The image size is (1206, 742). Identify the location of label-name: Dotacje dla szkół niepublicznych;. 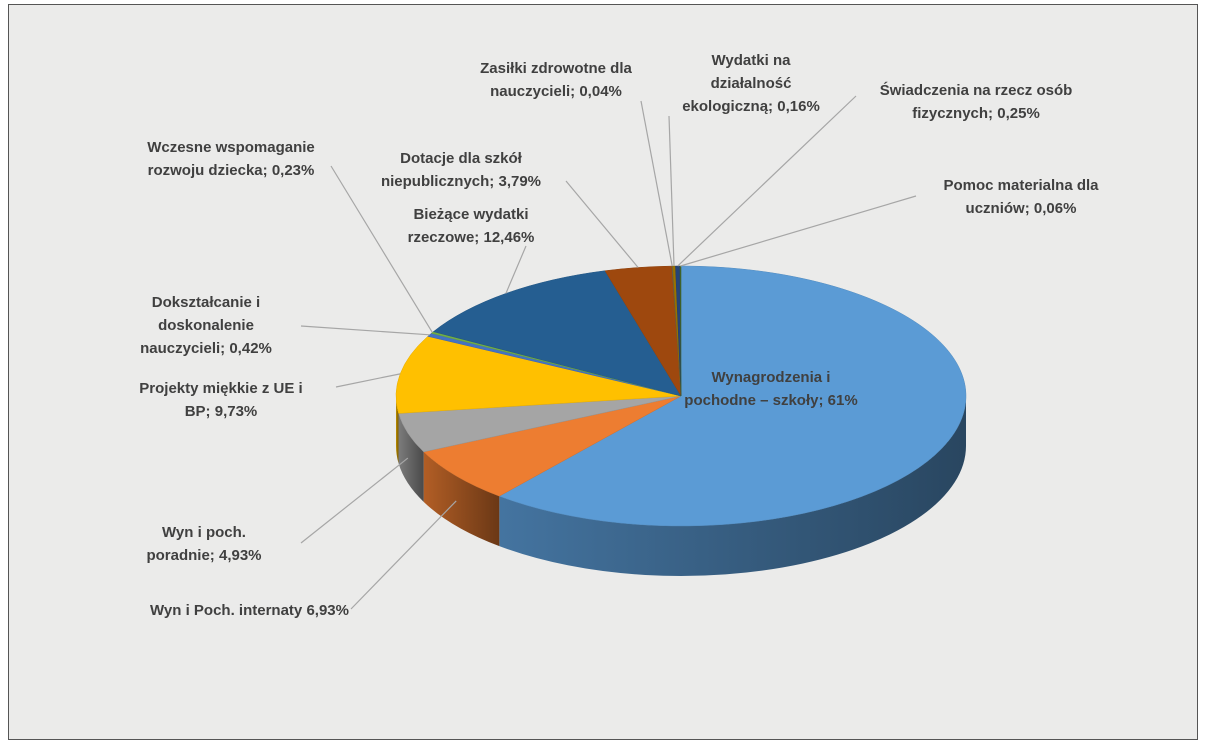
(451, 170).